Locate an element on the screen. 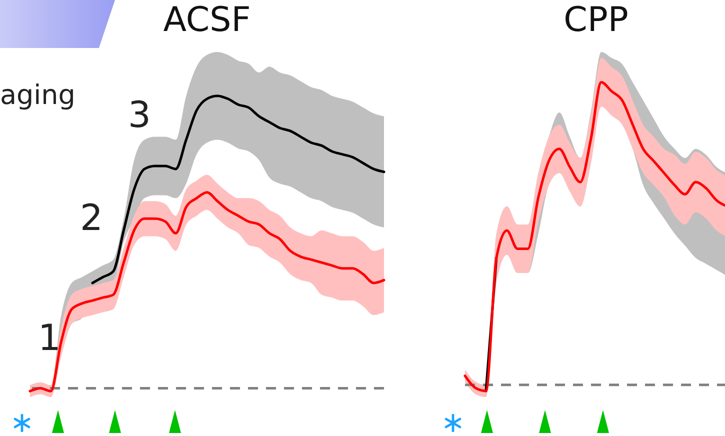  chart-title: ACSF is located at coordinates (207, 20).